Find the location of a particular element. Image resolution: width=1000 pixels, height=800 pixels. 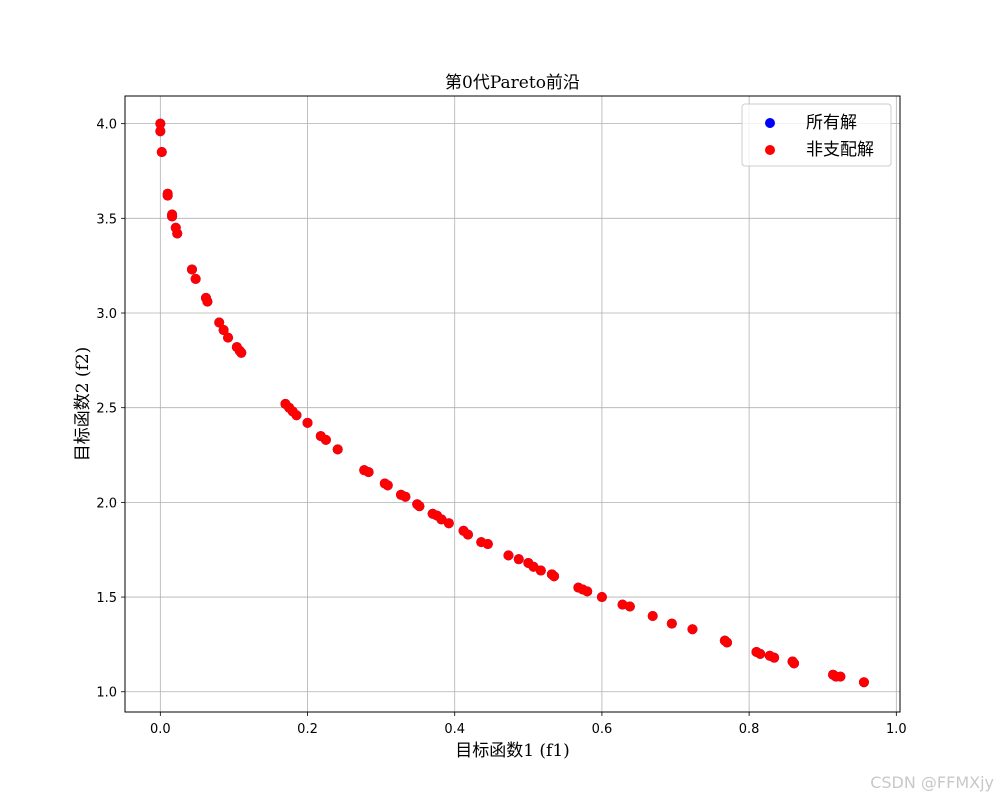

y-tick-label: 3.0 is located at coordinates (106, 314).